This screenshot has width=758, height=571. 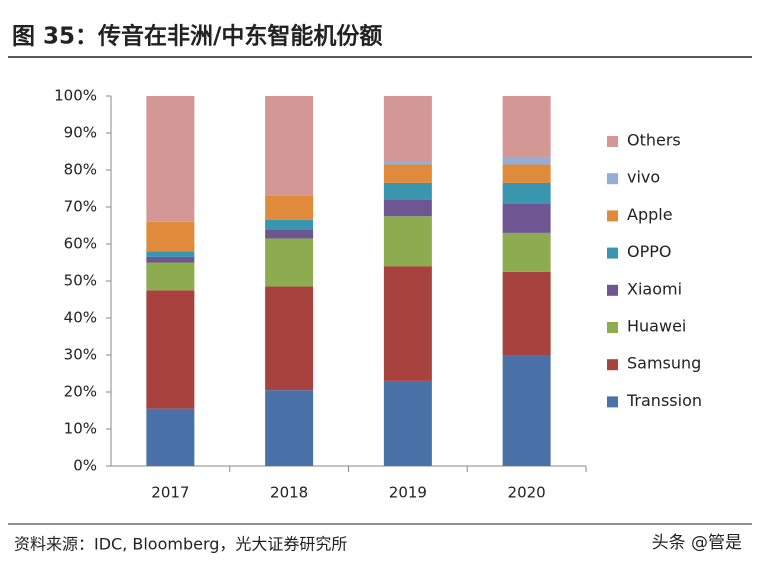 I want to click on y-tick-label: 80%, so click(x=80, y=170).